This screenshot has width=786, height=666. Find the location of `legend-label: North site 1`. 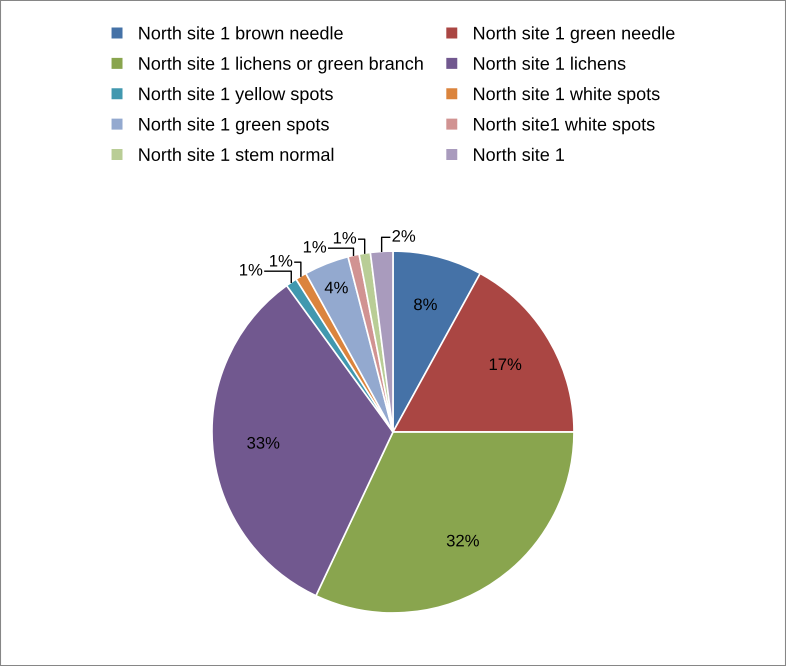

legend-label: North site 1 is located at coordinates (519, 154).